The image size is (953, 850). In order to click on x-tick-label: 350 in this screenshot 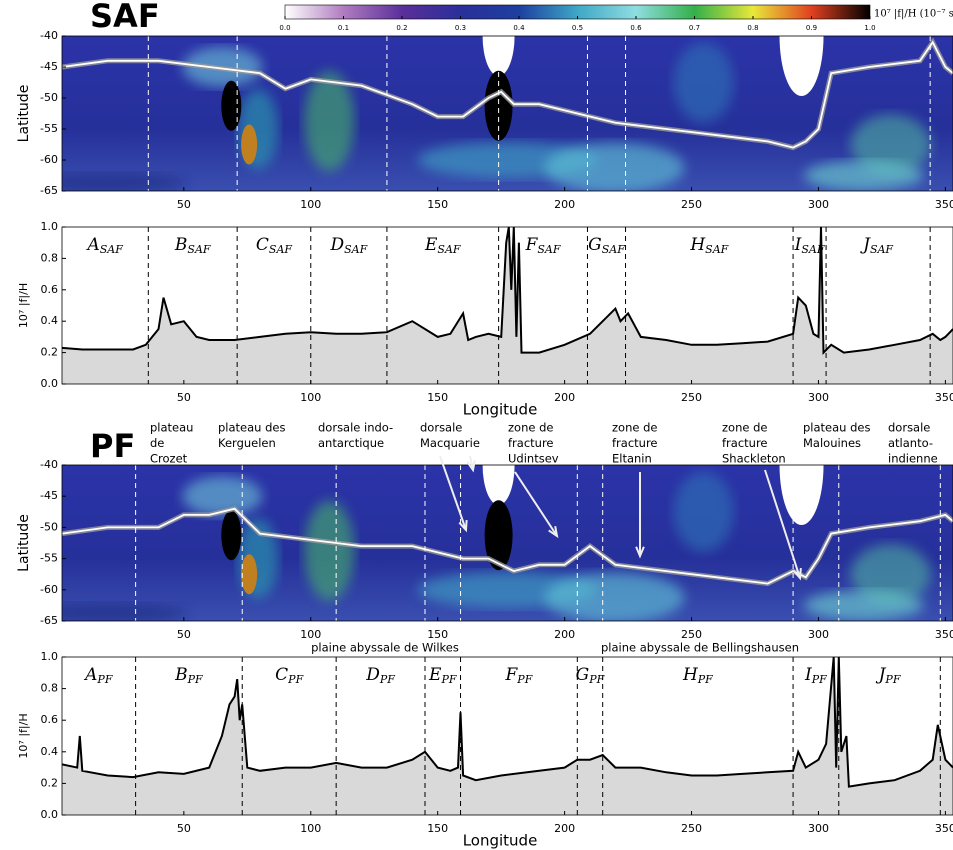, I will do `click(944, 204)`.